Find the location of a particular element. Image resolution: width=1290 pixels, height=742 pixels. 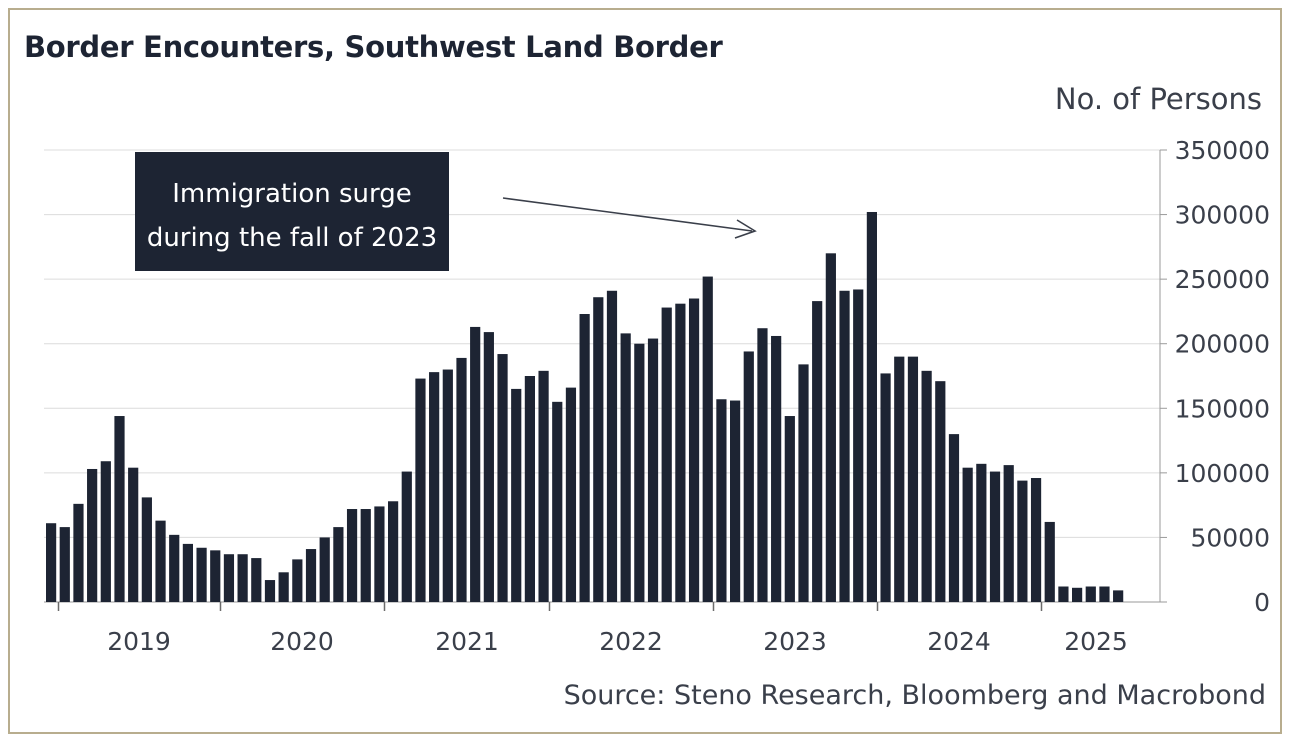

y-axis-unit-label: No. of Persons is located at coordinates (1158, 99).